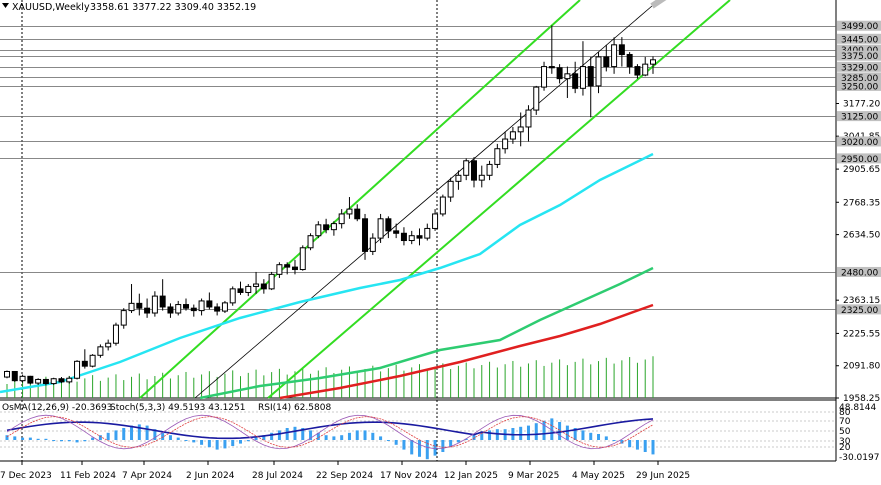 This screenshot has height=485, width=881. Describe the element at coordinates (859, 87) in the screenshot. I see `price-level-label: 3250.00` at that location.